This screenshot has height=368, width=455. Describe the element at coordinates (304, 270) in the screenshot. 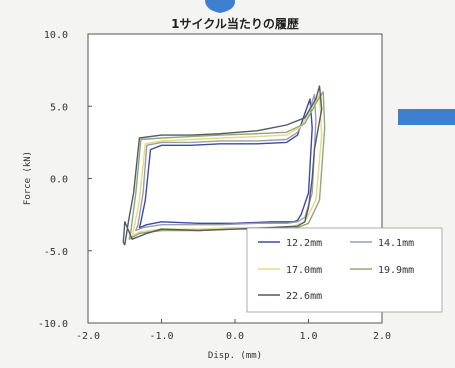

I see `legend-label: 17.0mm` at that location.